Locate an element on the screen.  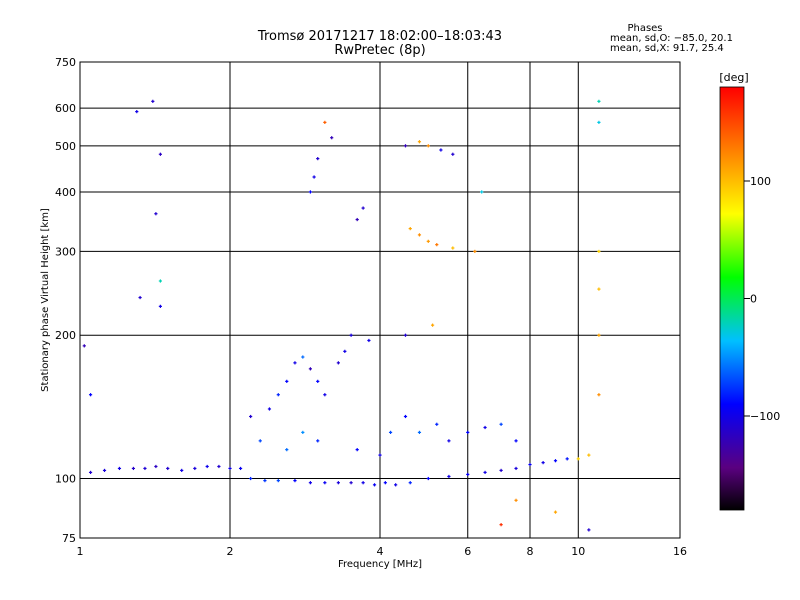
y-tick-label: 400 is located at coordinates (65, 192).